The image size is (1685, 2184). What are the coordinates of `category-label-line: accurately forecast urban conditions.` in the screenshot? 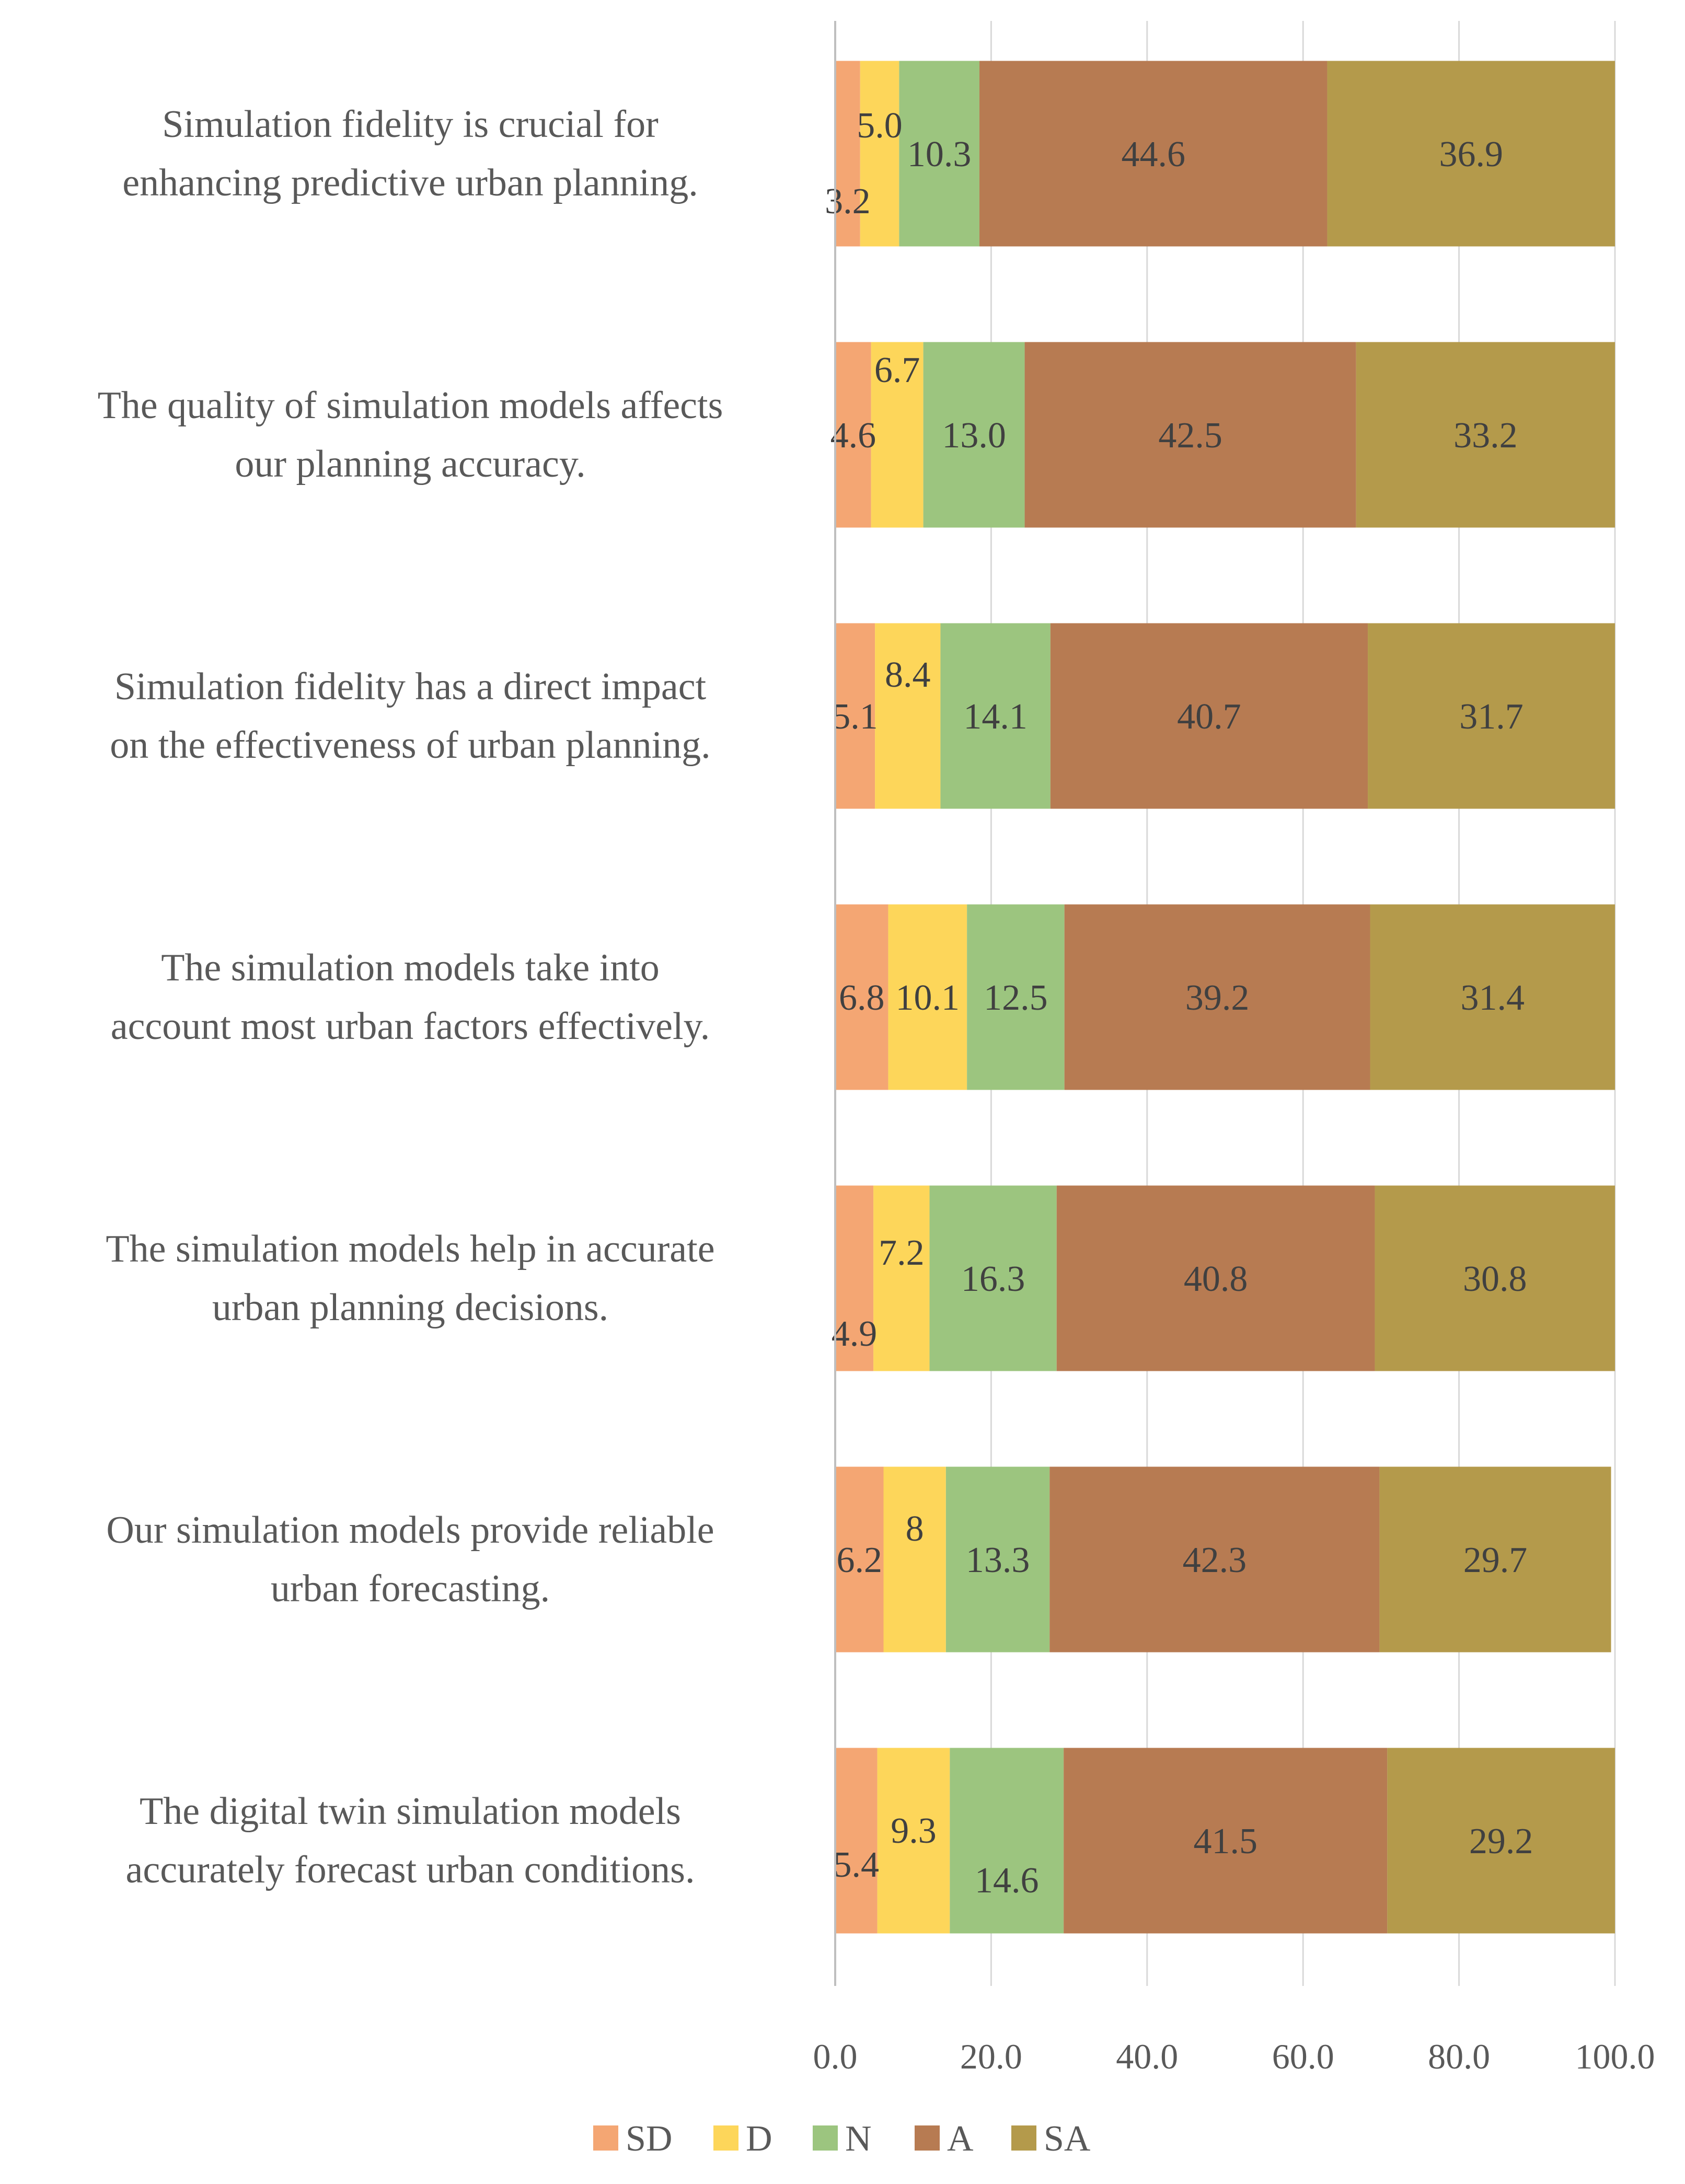 It's located at (410, 1870).